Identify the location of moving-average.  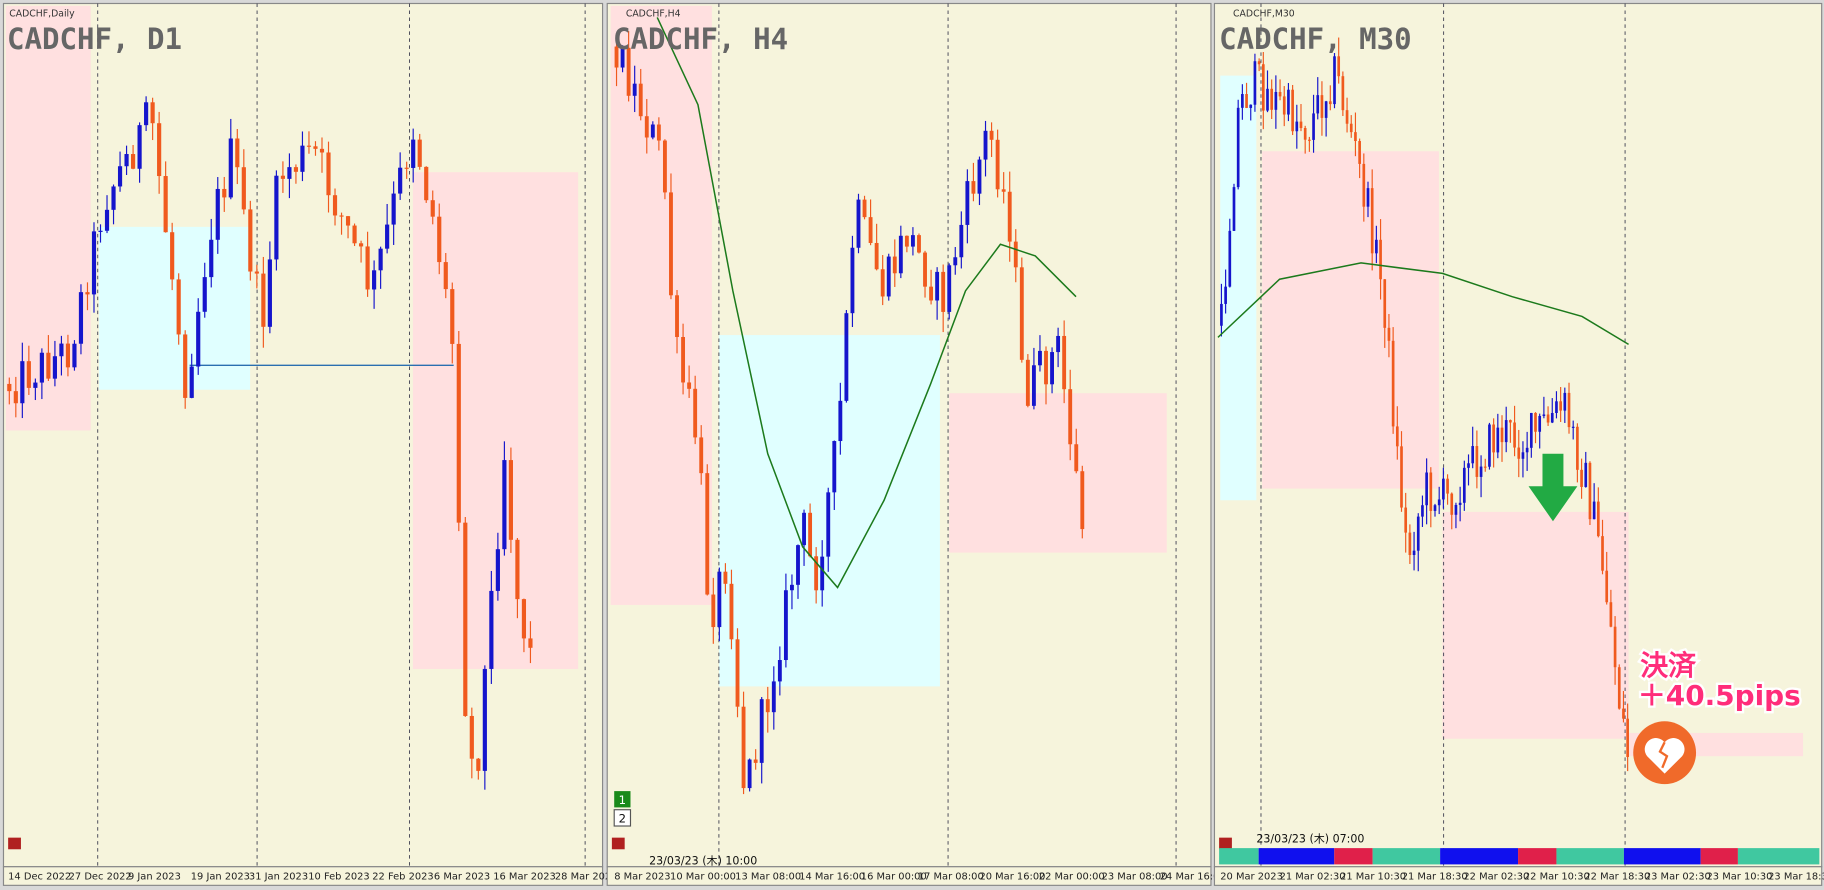
(1423, 304).